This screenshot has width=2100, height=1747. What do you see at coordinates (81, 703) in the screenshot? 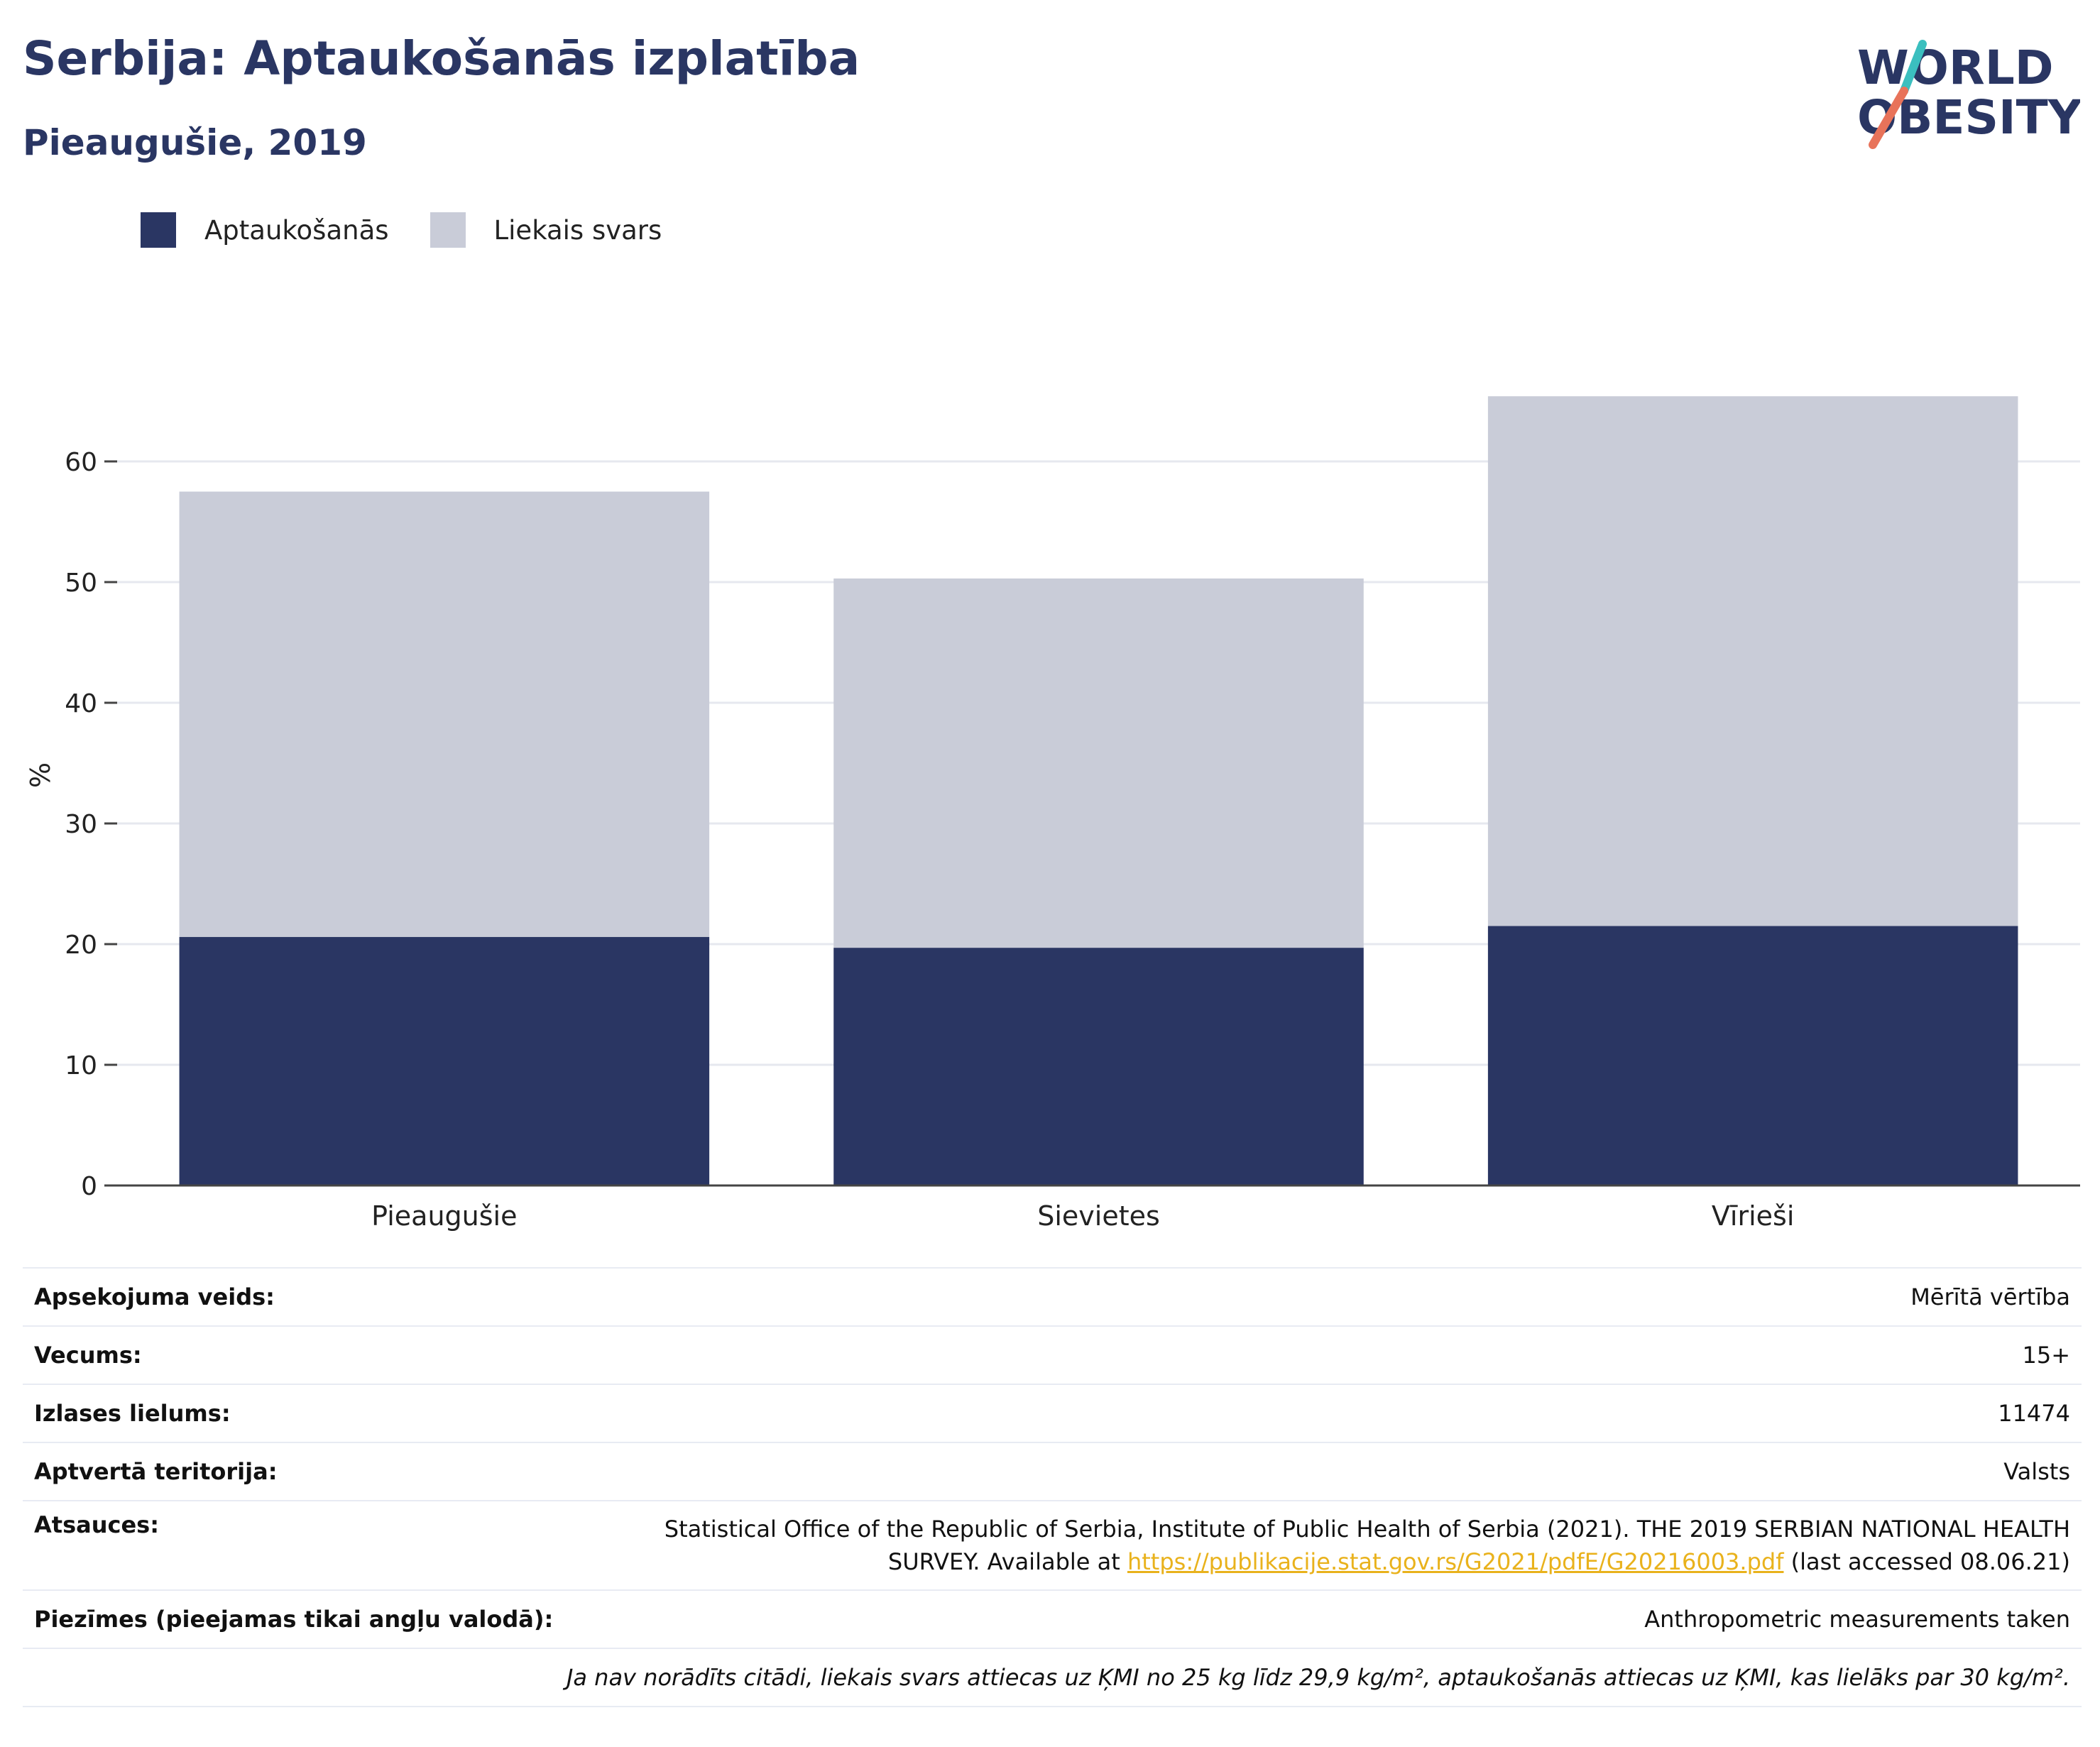
I see `y-tick-label: 40` at bounding box center [81, 703].